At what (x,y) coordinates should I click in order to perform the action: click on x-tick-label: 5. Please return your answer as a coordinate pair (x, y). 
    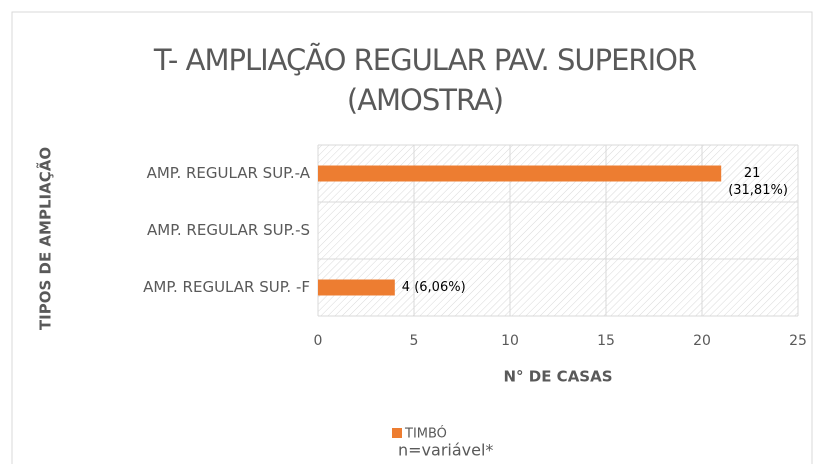
    Looking at the image, I should click on (414, 341).